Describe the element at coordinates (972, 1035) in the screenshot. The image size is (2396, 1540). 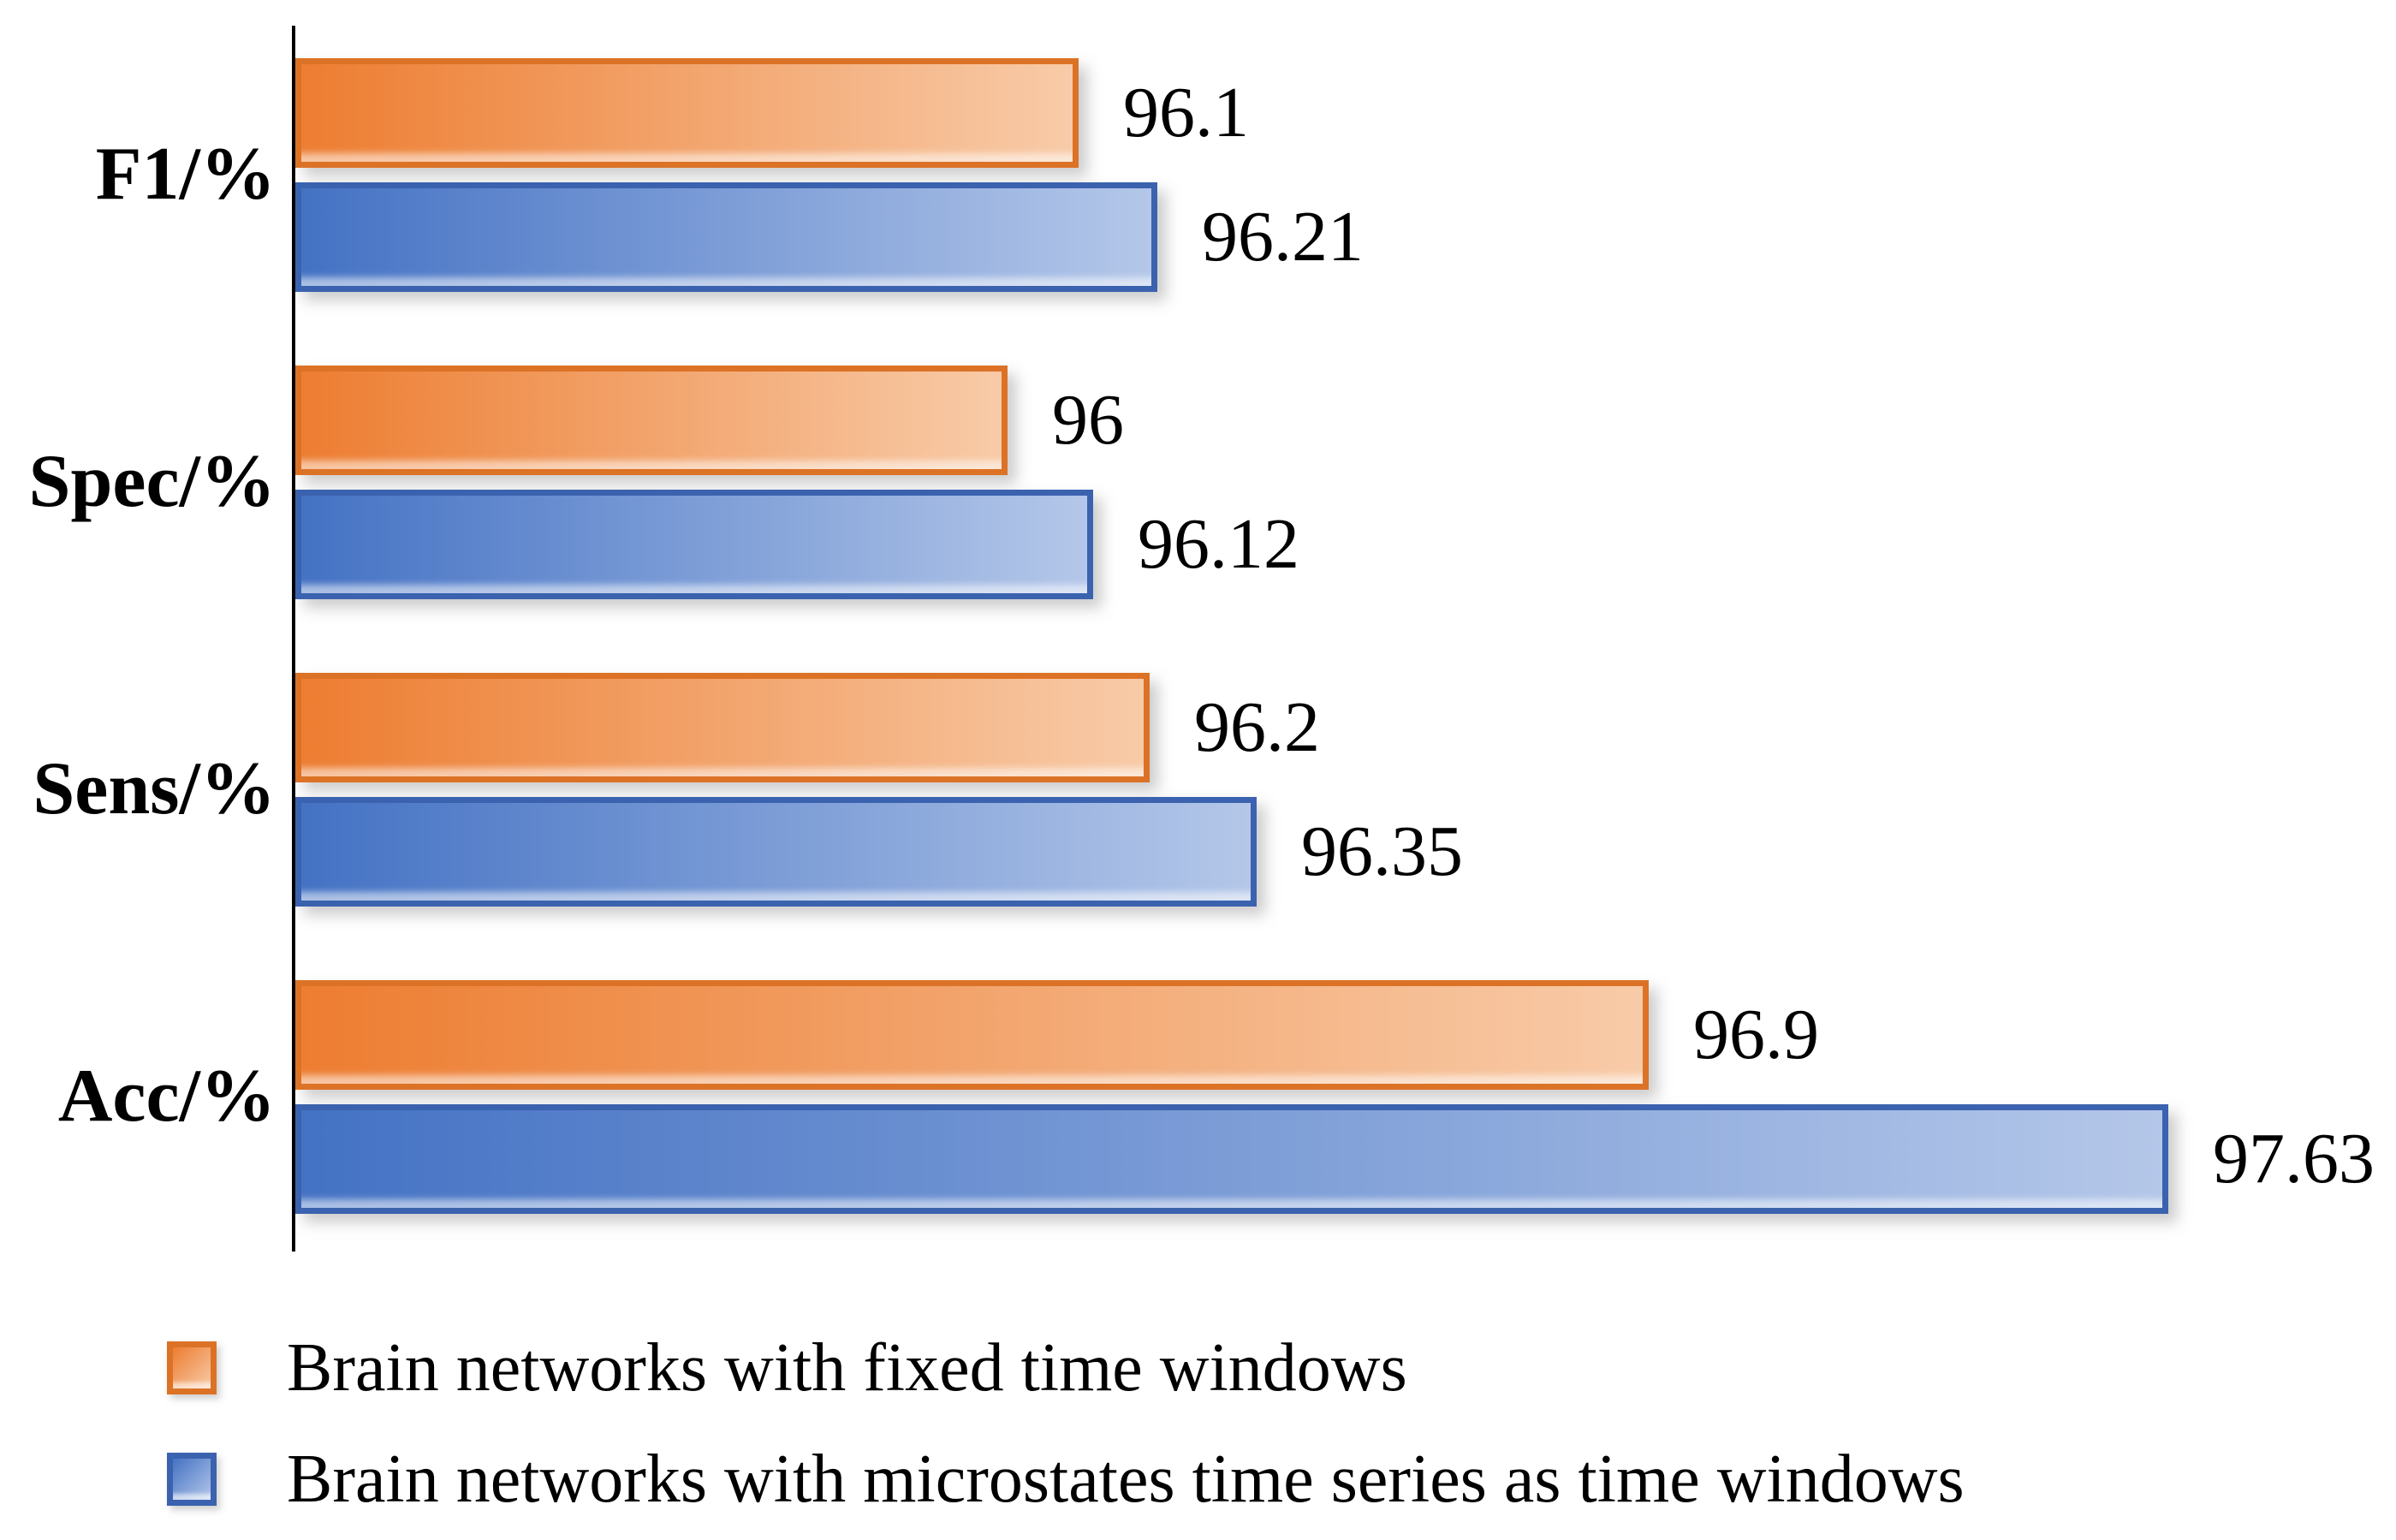
I see `bar-series0-acc` at that location.